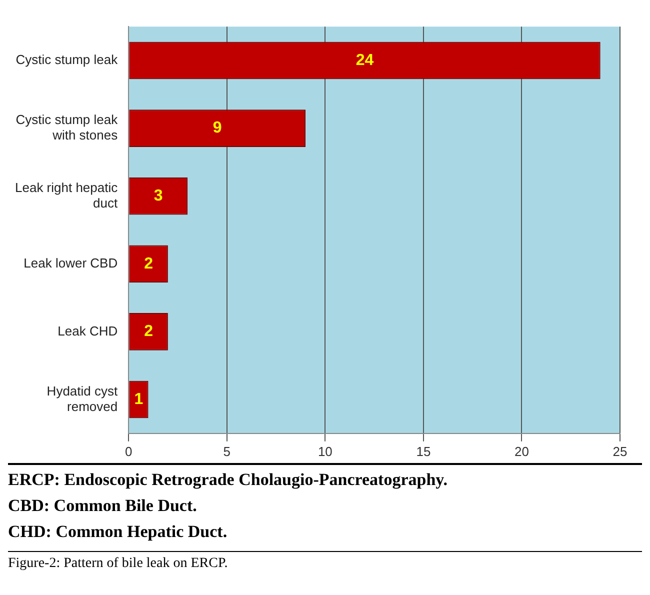  I want to click on y-tick-label: Hydatid cyst removed, so click(82, 398).